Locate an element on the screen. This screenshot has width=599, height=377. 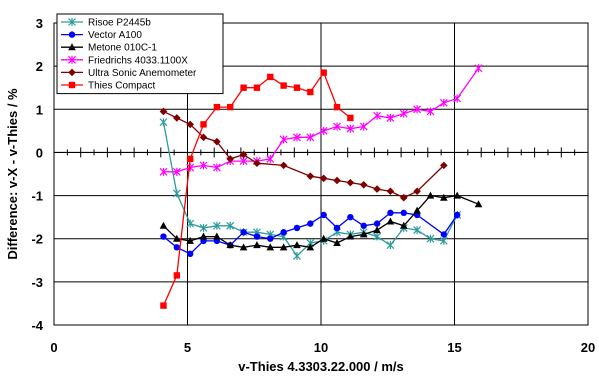
x-tick-label: 0 is located at coordinates (53, 347).